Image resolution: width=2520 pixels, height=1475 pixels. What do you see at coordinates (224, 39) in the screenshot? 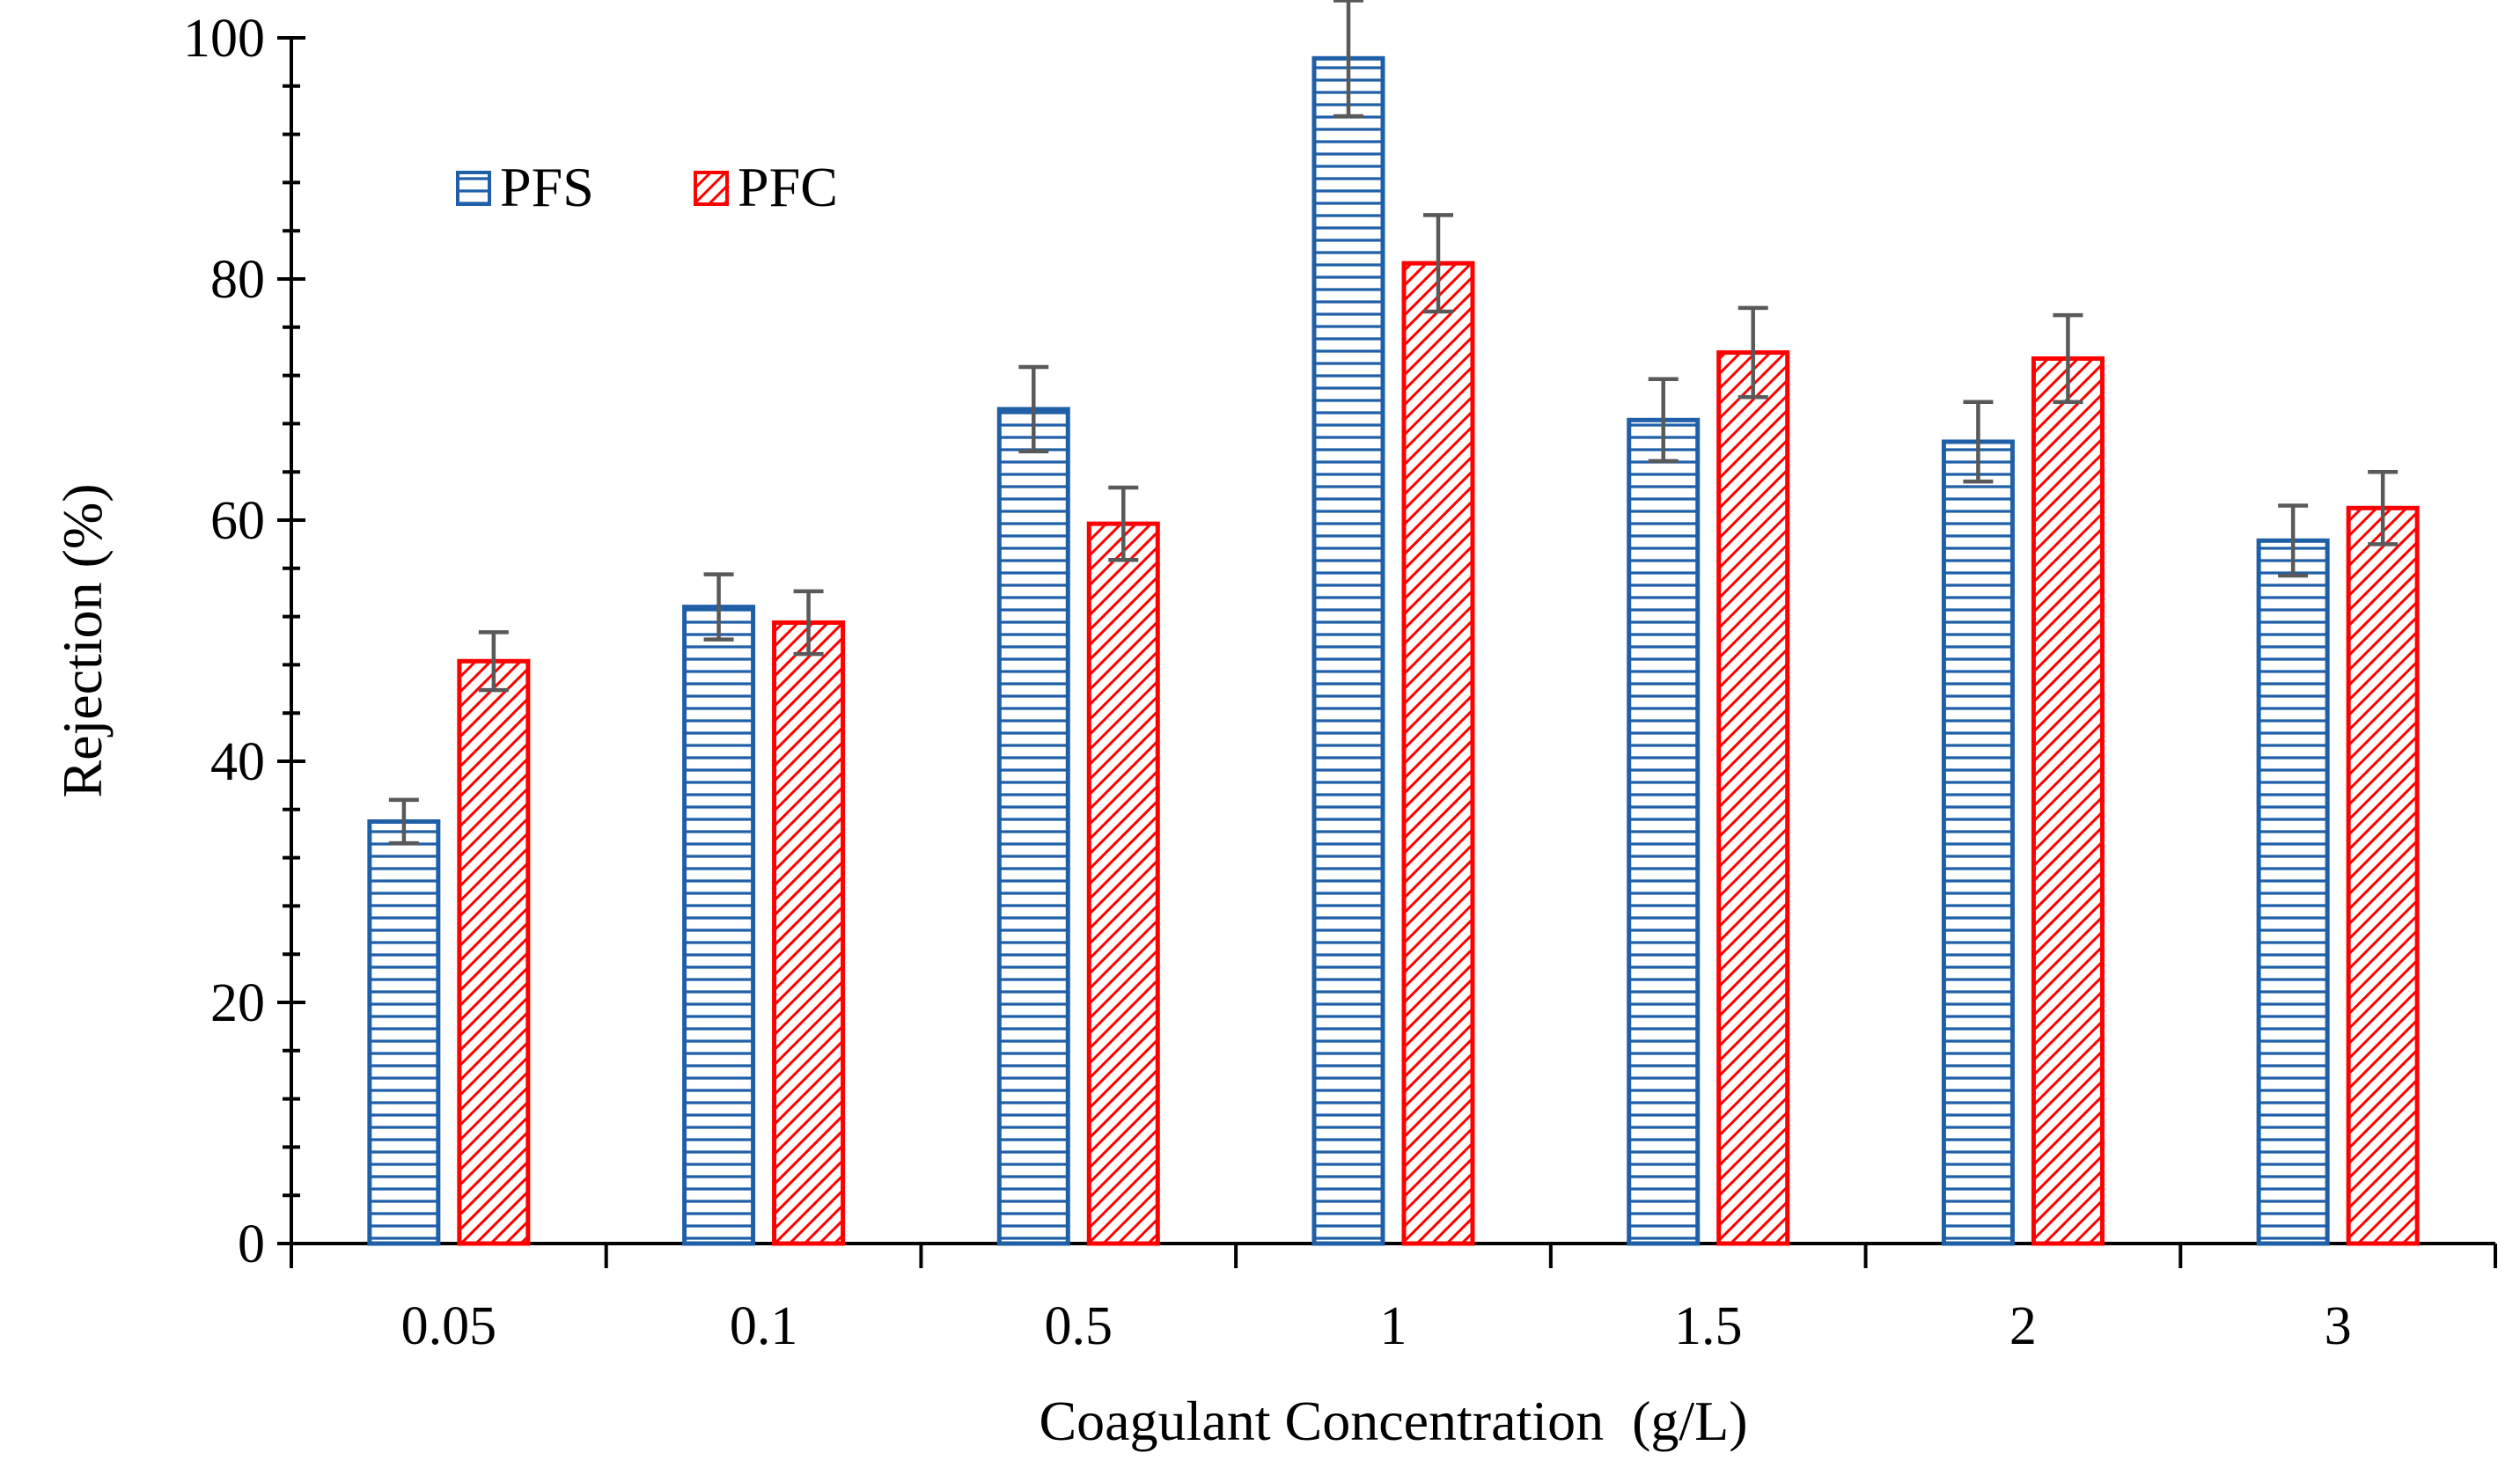
I see `y-tick-label: 100` at bounding box center [224, 39].